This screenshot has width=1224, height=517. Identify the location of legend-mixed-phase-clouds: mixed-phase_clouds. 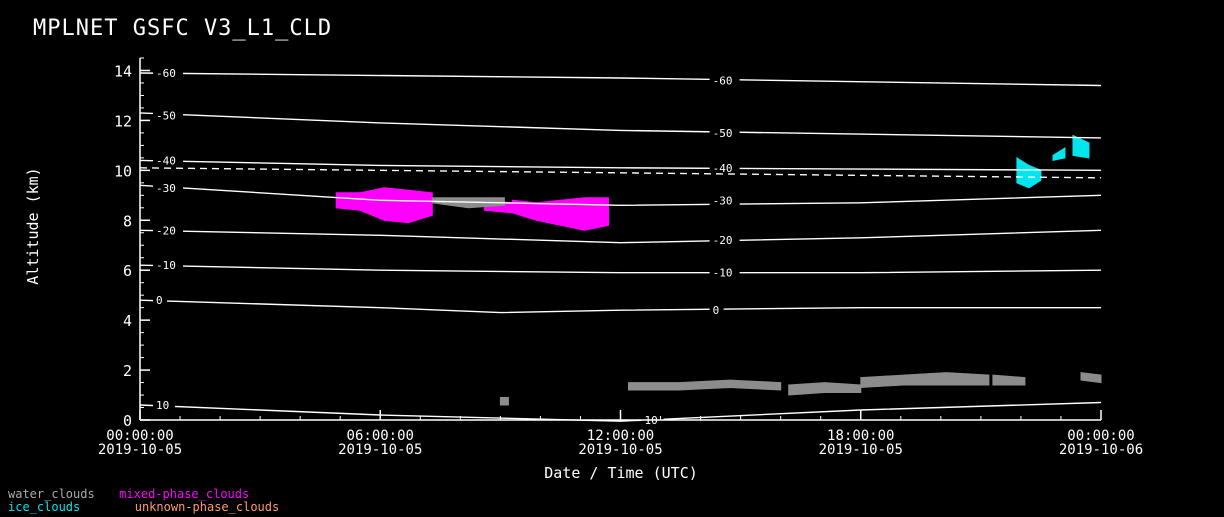
(184, 494).